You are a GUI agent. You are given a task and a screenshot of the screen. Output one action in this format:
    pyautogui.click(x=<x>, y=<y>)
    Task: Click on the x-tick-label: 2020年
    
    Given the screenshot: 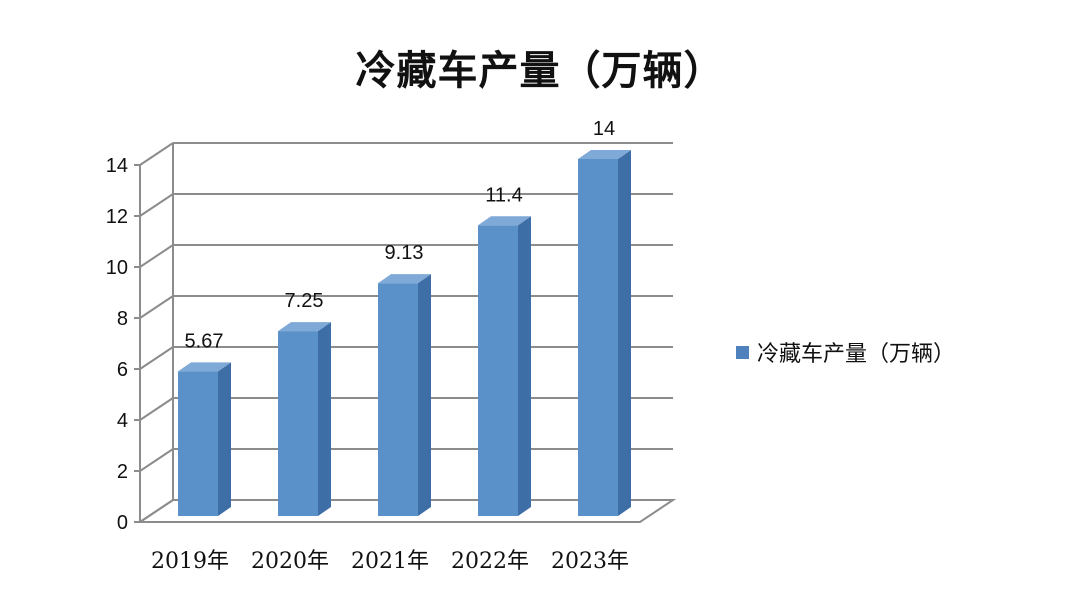 What is the action you would take?
    pyautogui.click(x=290, y=561)
    